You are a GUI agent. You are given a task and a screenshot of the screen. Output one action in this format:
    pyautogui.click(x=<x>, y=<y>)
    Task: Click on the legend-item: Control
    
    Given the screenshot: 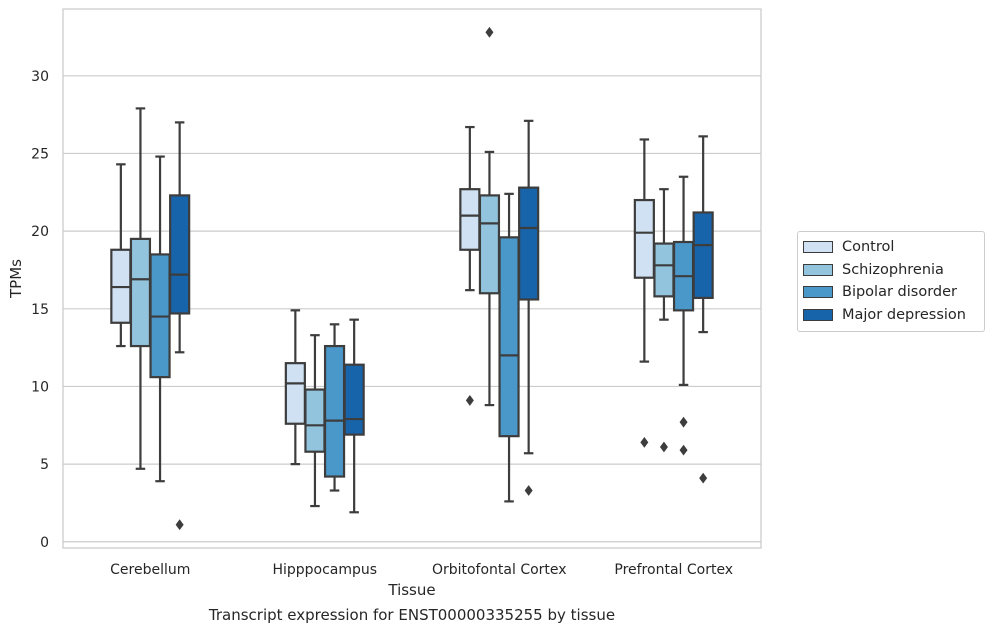 What is the action you would take?
    pyautogui.click(x=891, y=247)
    